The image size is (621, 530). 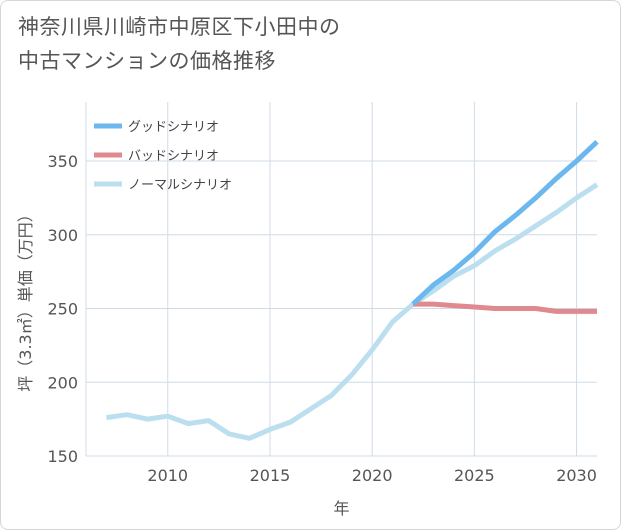 What do you see at coordinates (270, 475) in the screenshot?
I see `x-tick-label: 2015` at bounding box center [270, 475].